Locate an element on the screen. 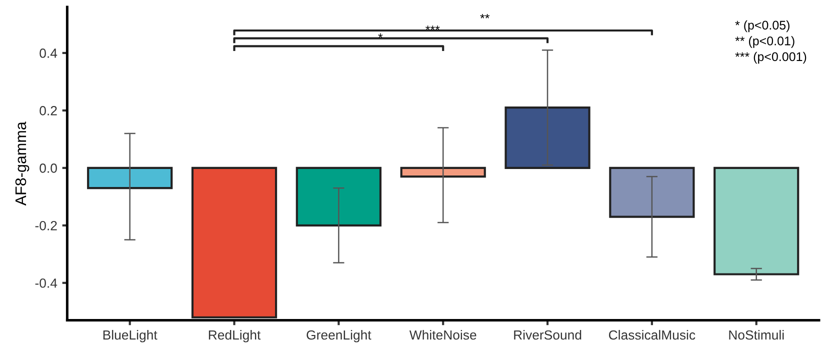  annotation: *** (p<0.001) is located at coordinates (770, 58).